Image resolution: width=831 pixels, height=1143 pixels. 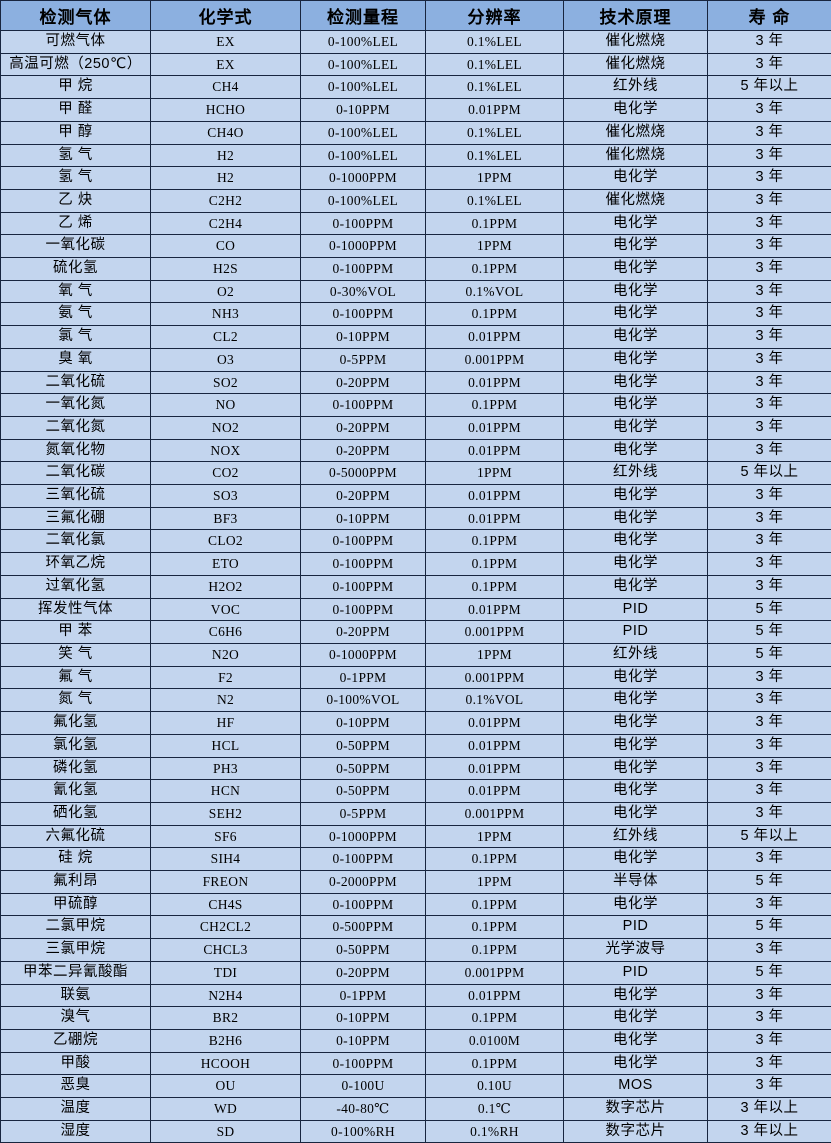 What do you see at coordinates (76, 64) in the screenshot?
I see `cell-gas: 高温可燃（250℃）` at bounding box center [76, 64].